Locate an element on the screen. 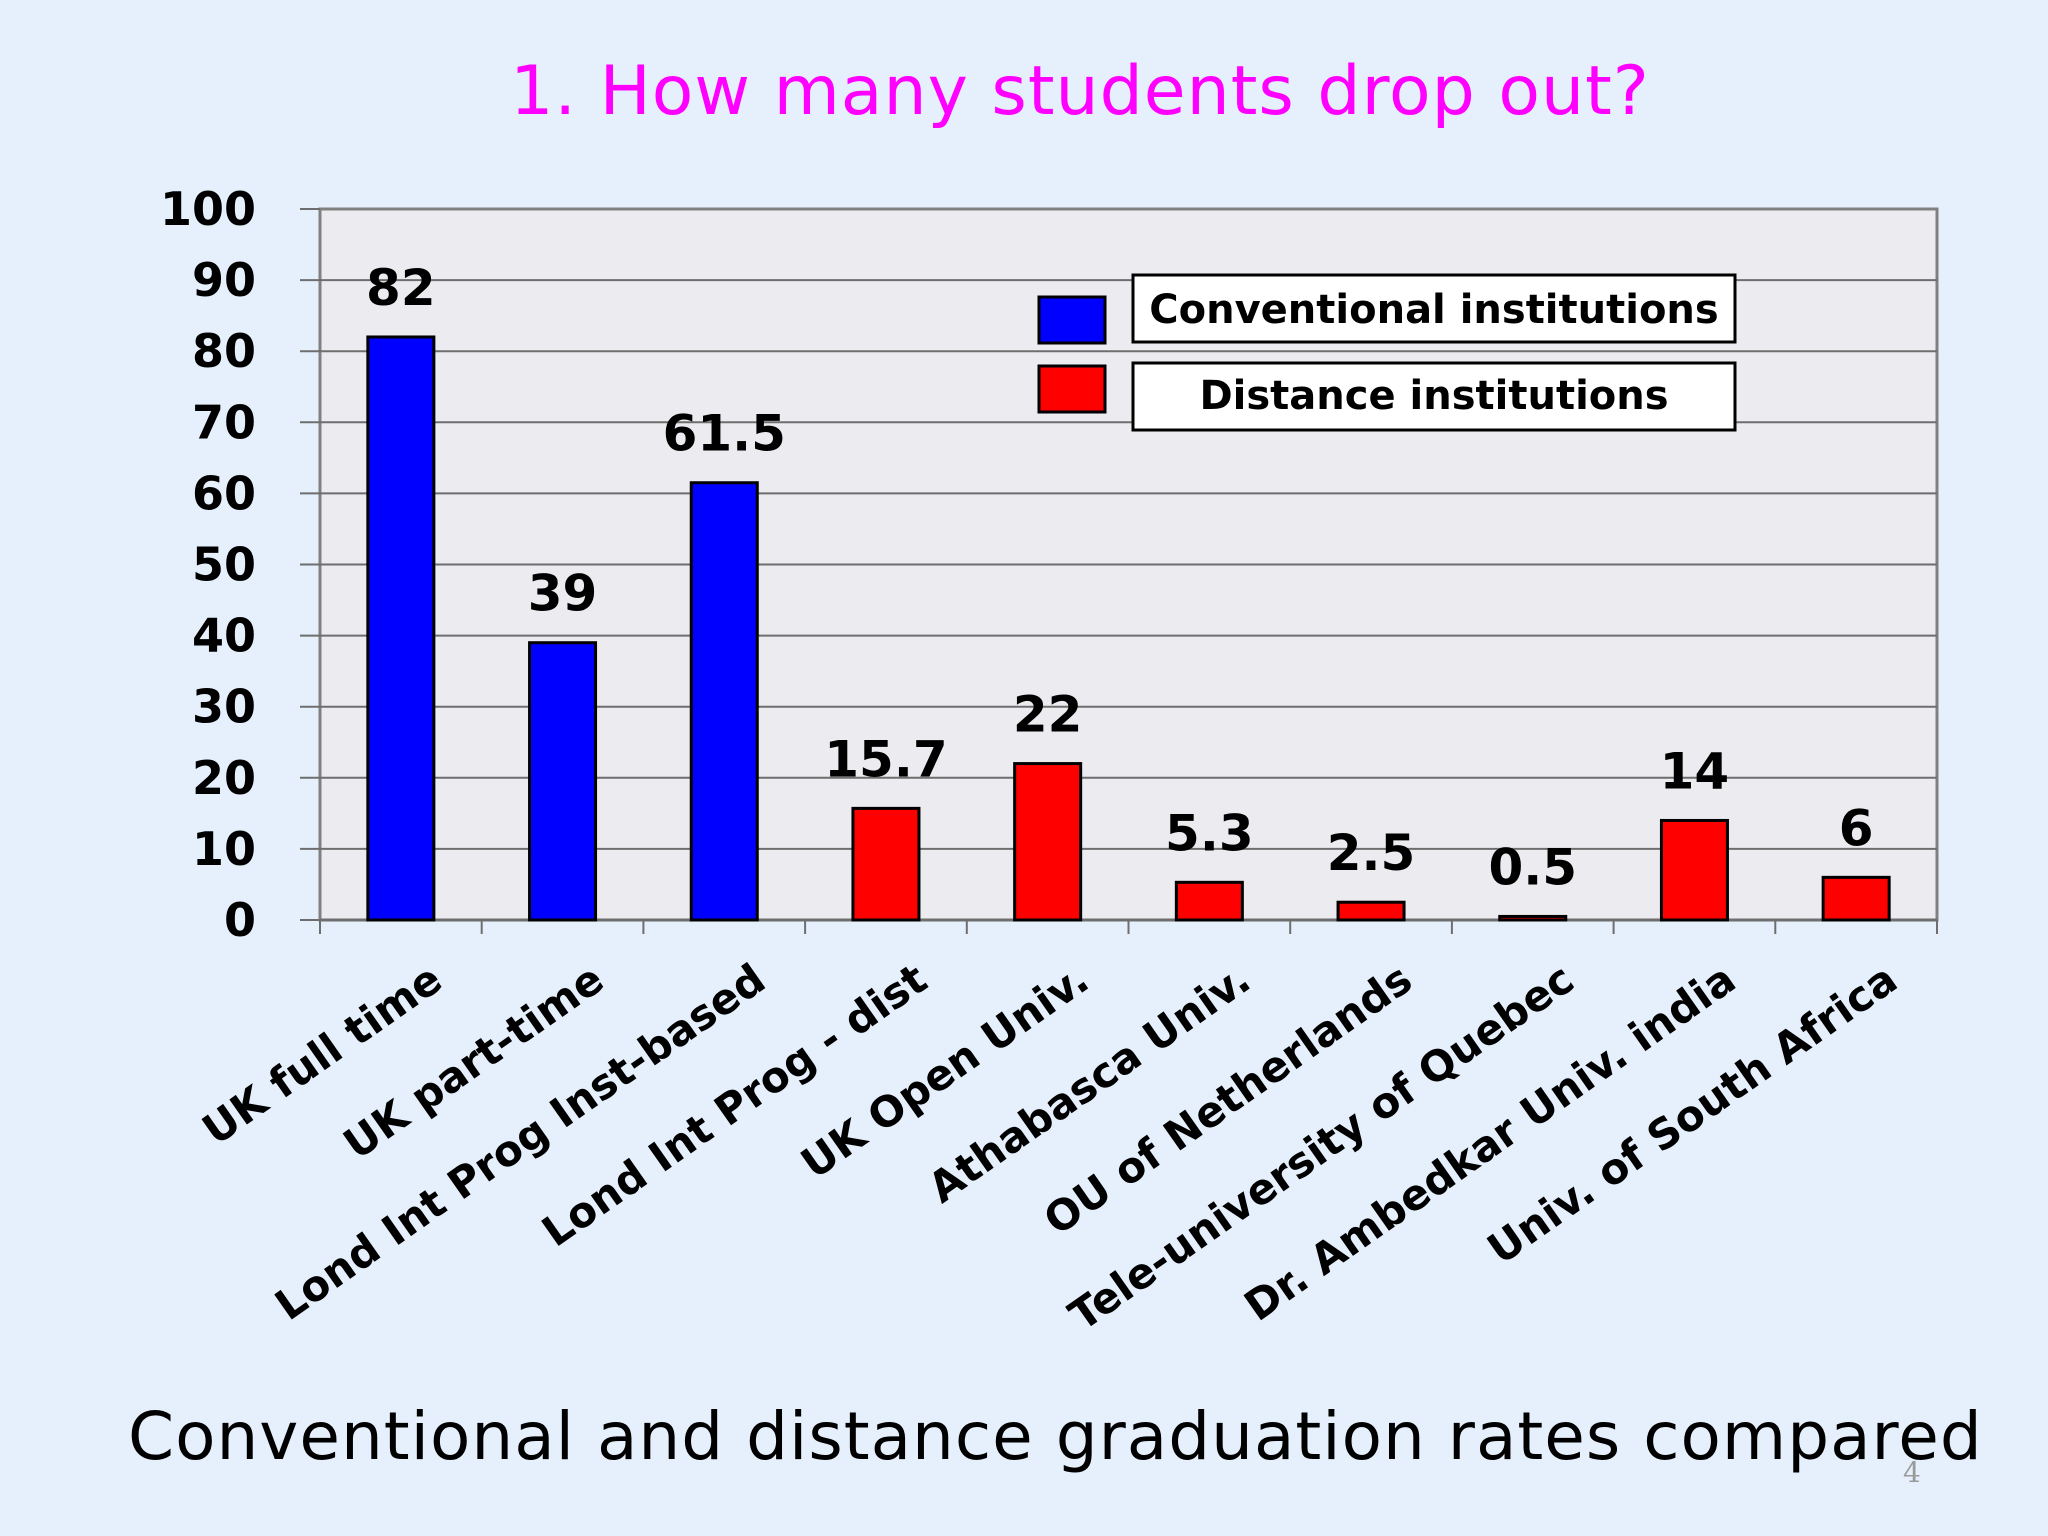 This screenshot has height=1536, width=2048. page-number: 4 is located at coordinates (1912, 1472).